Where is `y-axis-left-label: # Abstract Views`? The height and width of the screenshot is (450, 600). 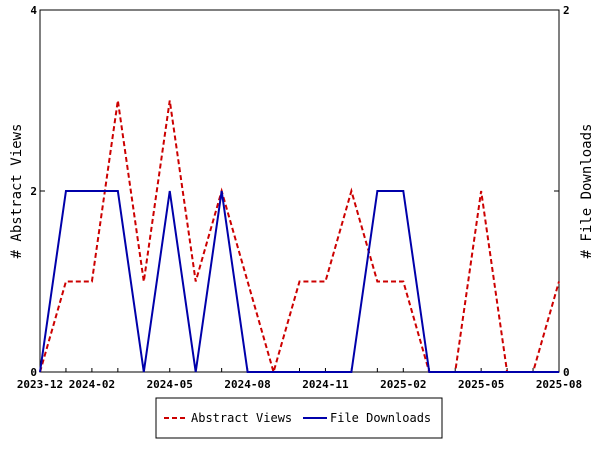
y-axis-left-label: # Abstract Views is located at coordinates (17, 191).